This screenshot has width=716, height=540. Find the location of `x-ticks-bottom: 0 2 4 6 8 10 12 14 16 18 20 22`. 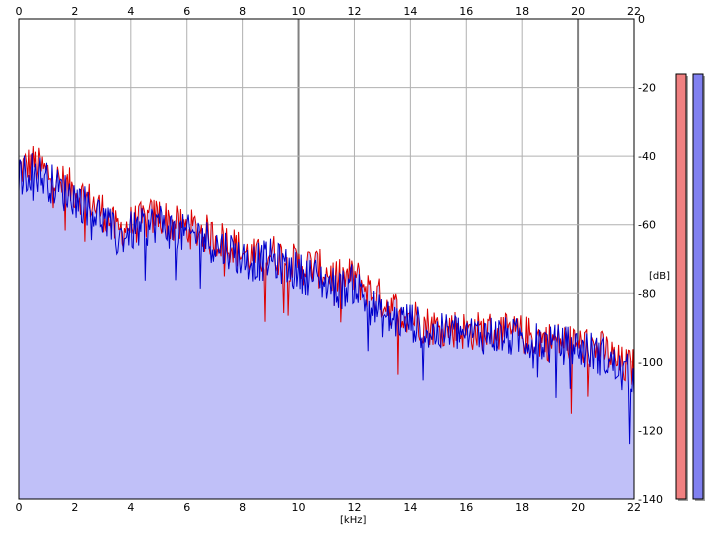

x-ticks-bottom: 0 2 4 6 8 10 12 14 16 18 20 22 is located at coordinates (329, 507).